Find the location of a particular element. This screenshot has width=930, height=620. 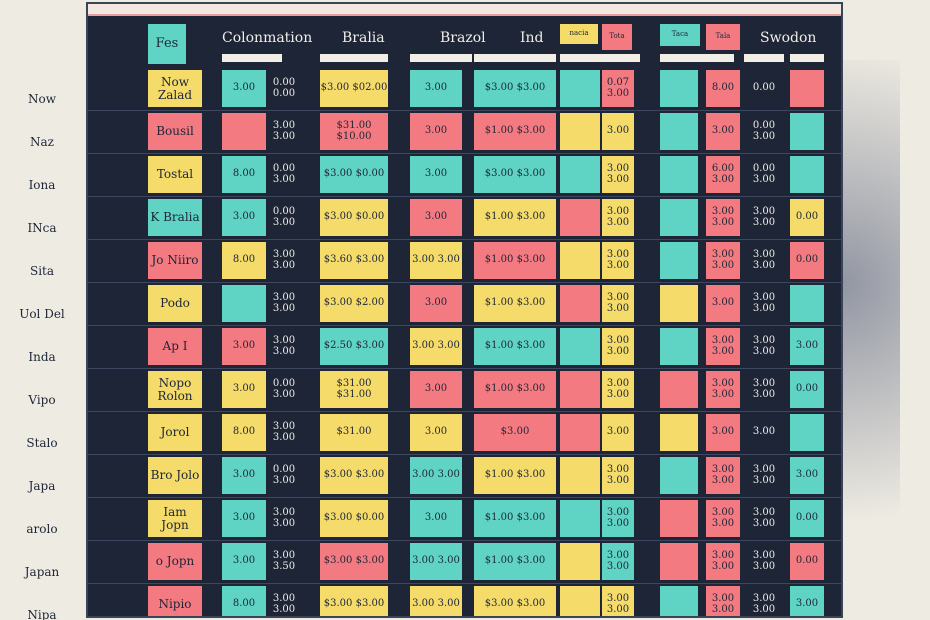

header-ind: Ind is located at coordinates (532, 38).